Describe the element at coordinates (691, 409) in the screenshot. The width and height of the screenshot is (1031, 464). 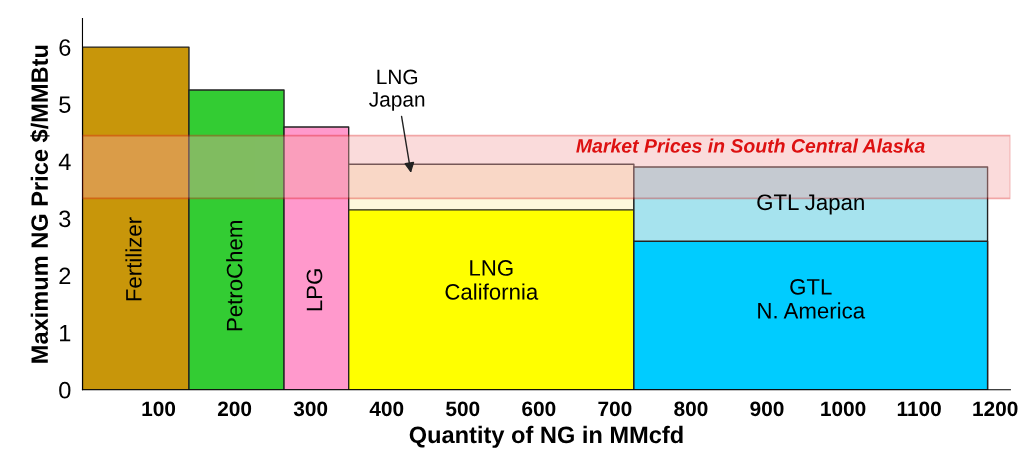
I see `x-tick-label: 800` at that location.